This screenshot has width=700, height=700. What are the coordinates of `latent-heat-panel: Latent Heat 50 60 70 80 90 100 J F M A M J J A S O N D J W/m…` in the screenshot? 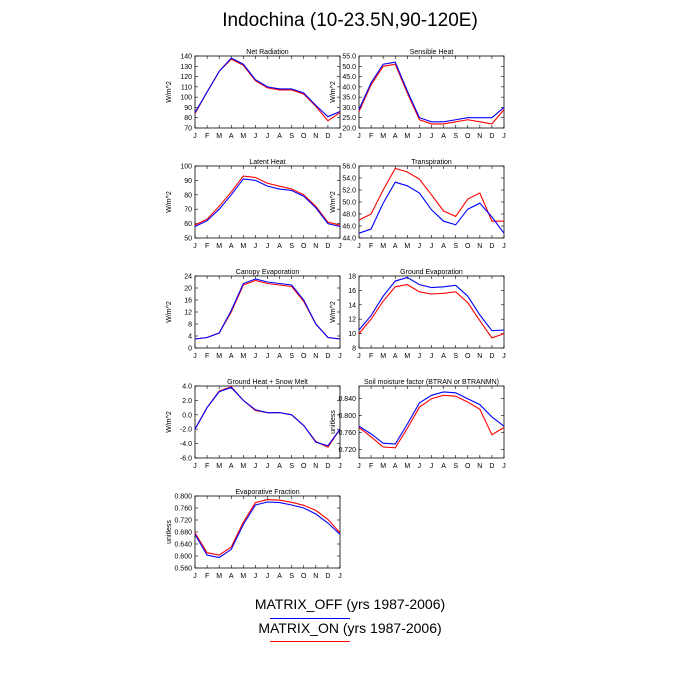 It's located at (270, 210).